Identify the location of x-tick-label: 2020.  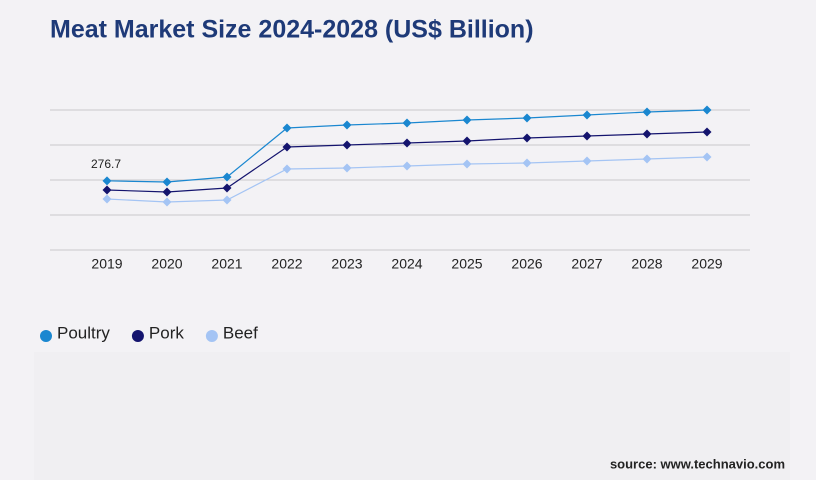
(166, 264).